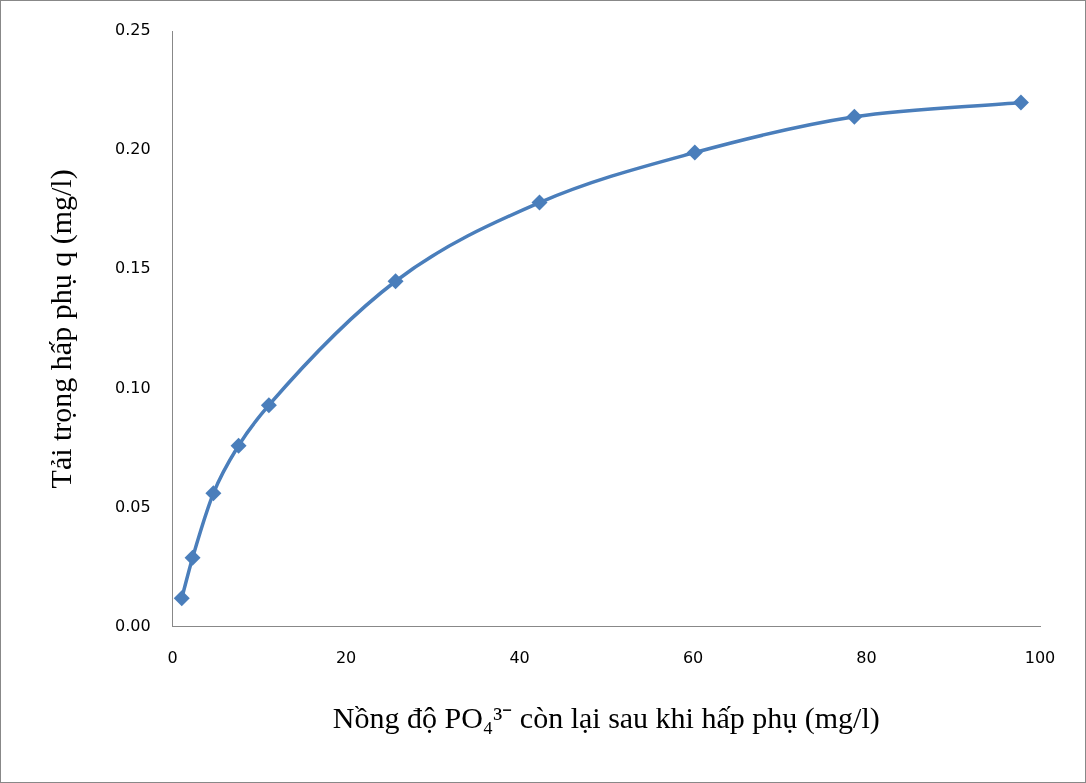 This screenshot has width=1086, height=783. What do you see at coordinates (133, 506) in the screenshot?
I see `y-tick-label: 0.05` at bounding box center [133, 506].